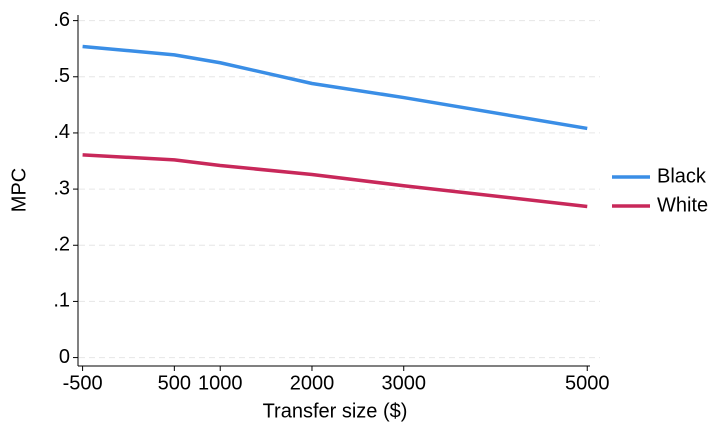 This screenshot has width=712, height=425. I want to click on y-tick-label: .2, so click(61, 245).